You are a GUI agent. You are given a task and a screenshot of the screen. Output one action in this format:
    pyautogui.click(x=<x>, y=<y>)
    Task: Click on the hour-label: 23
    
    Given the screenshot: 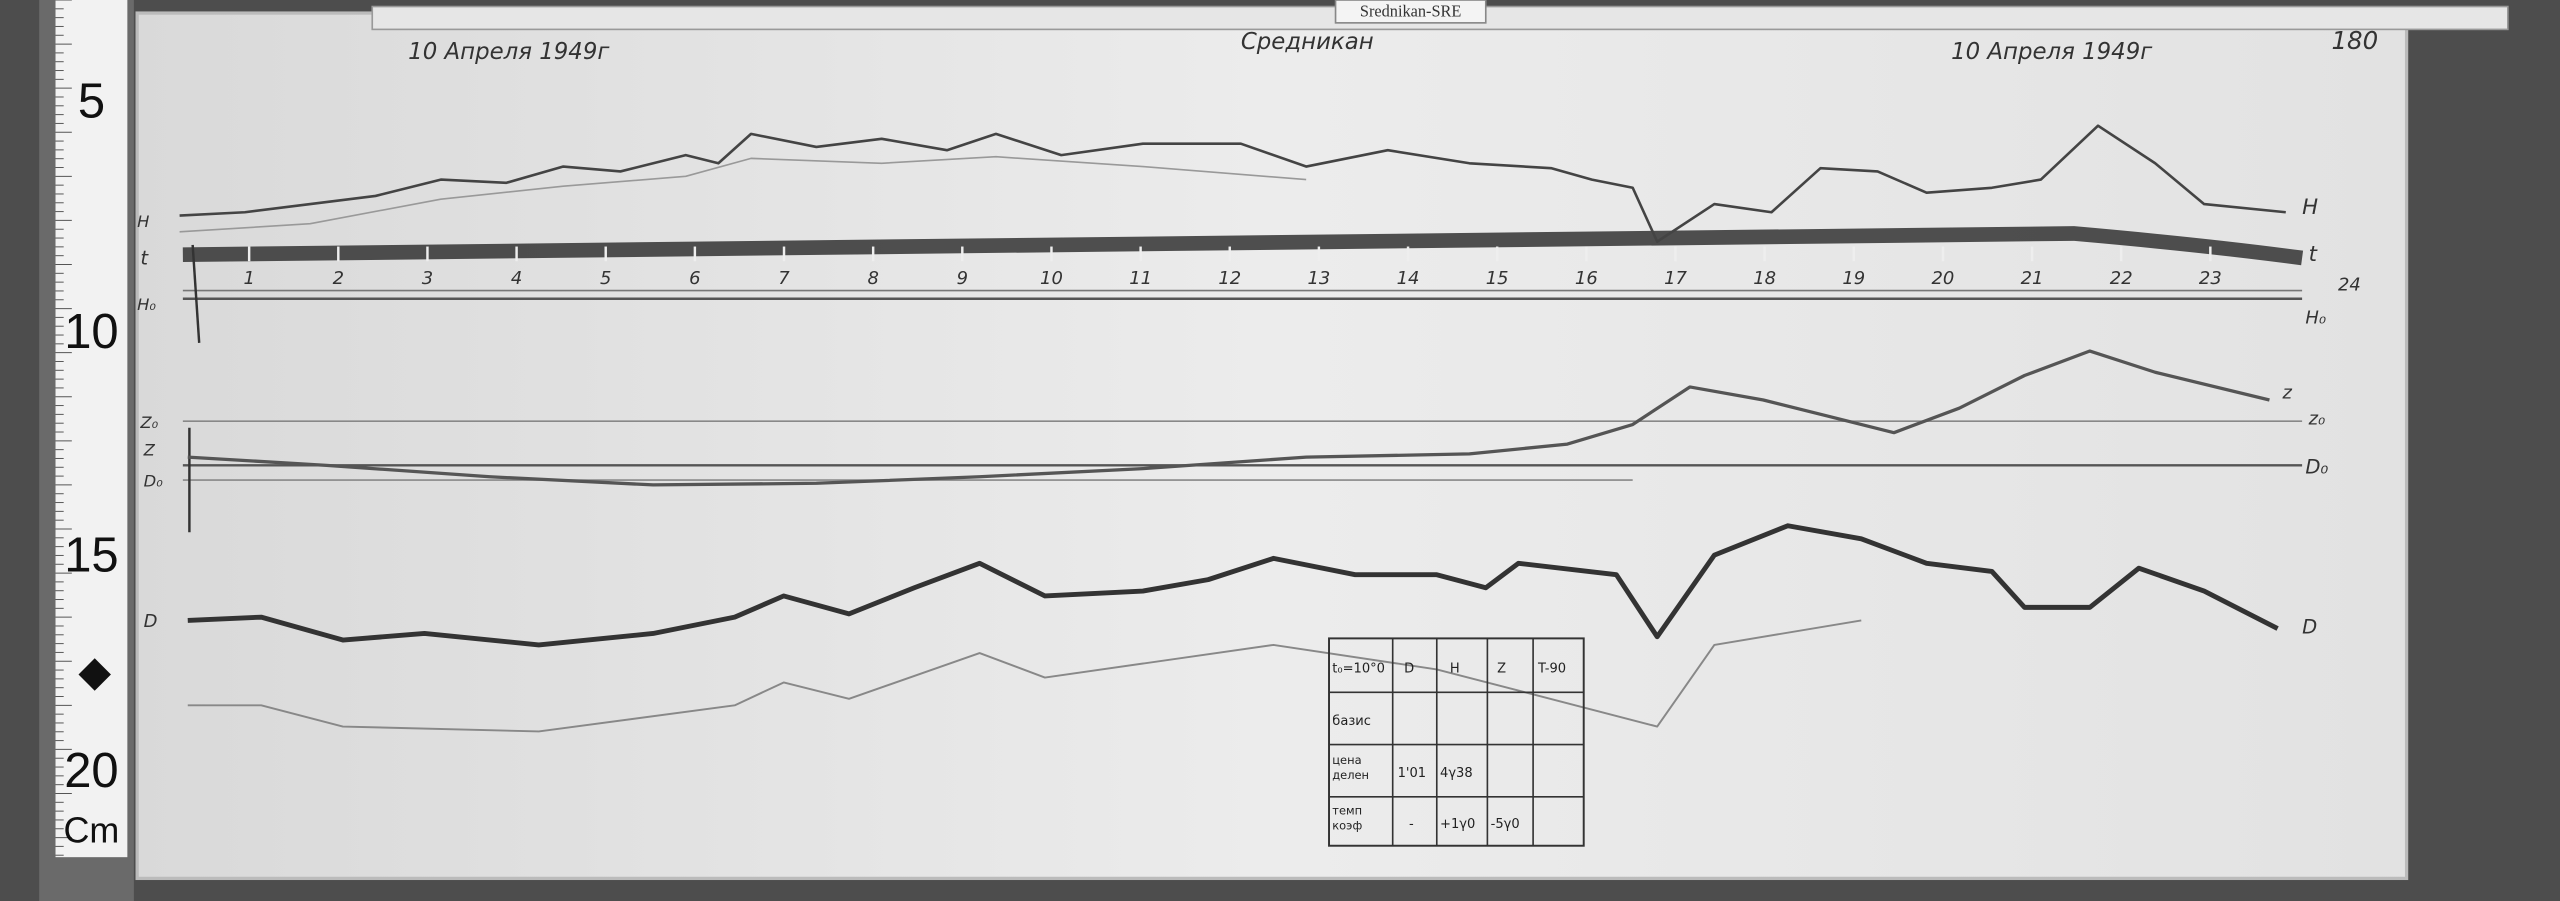 What is the action you would take?
    pyautogui.click(x=2210, y=278)
    